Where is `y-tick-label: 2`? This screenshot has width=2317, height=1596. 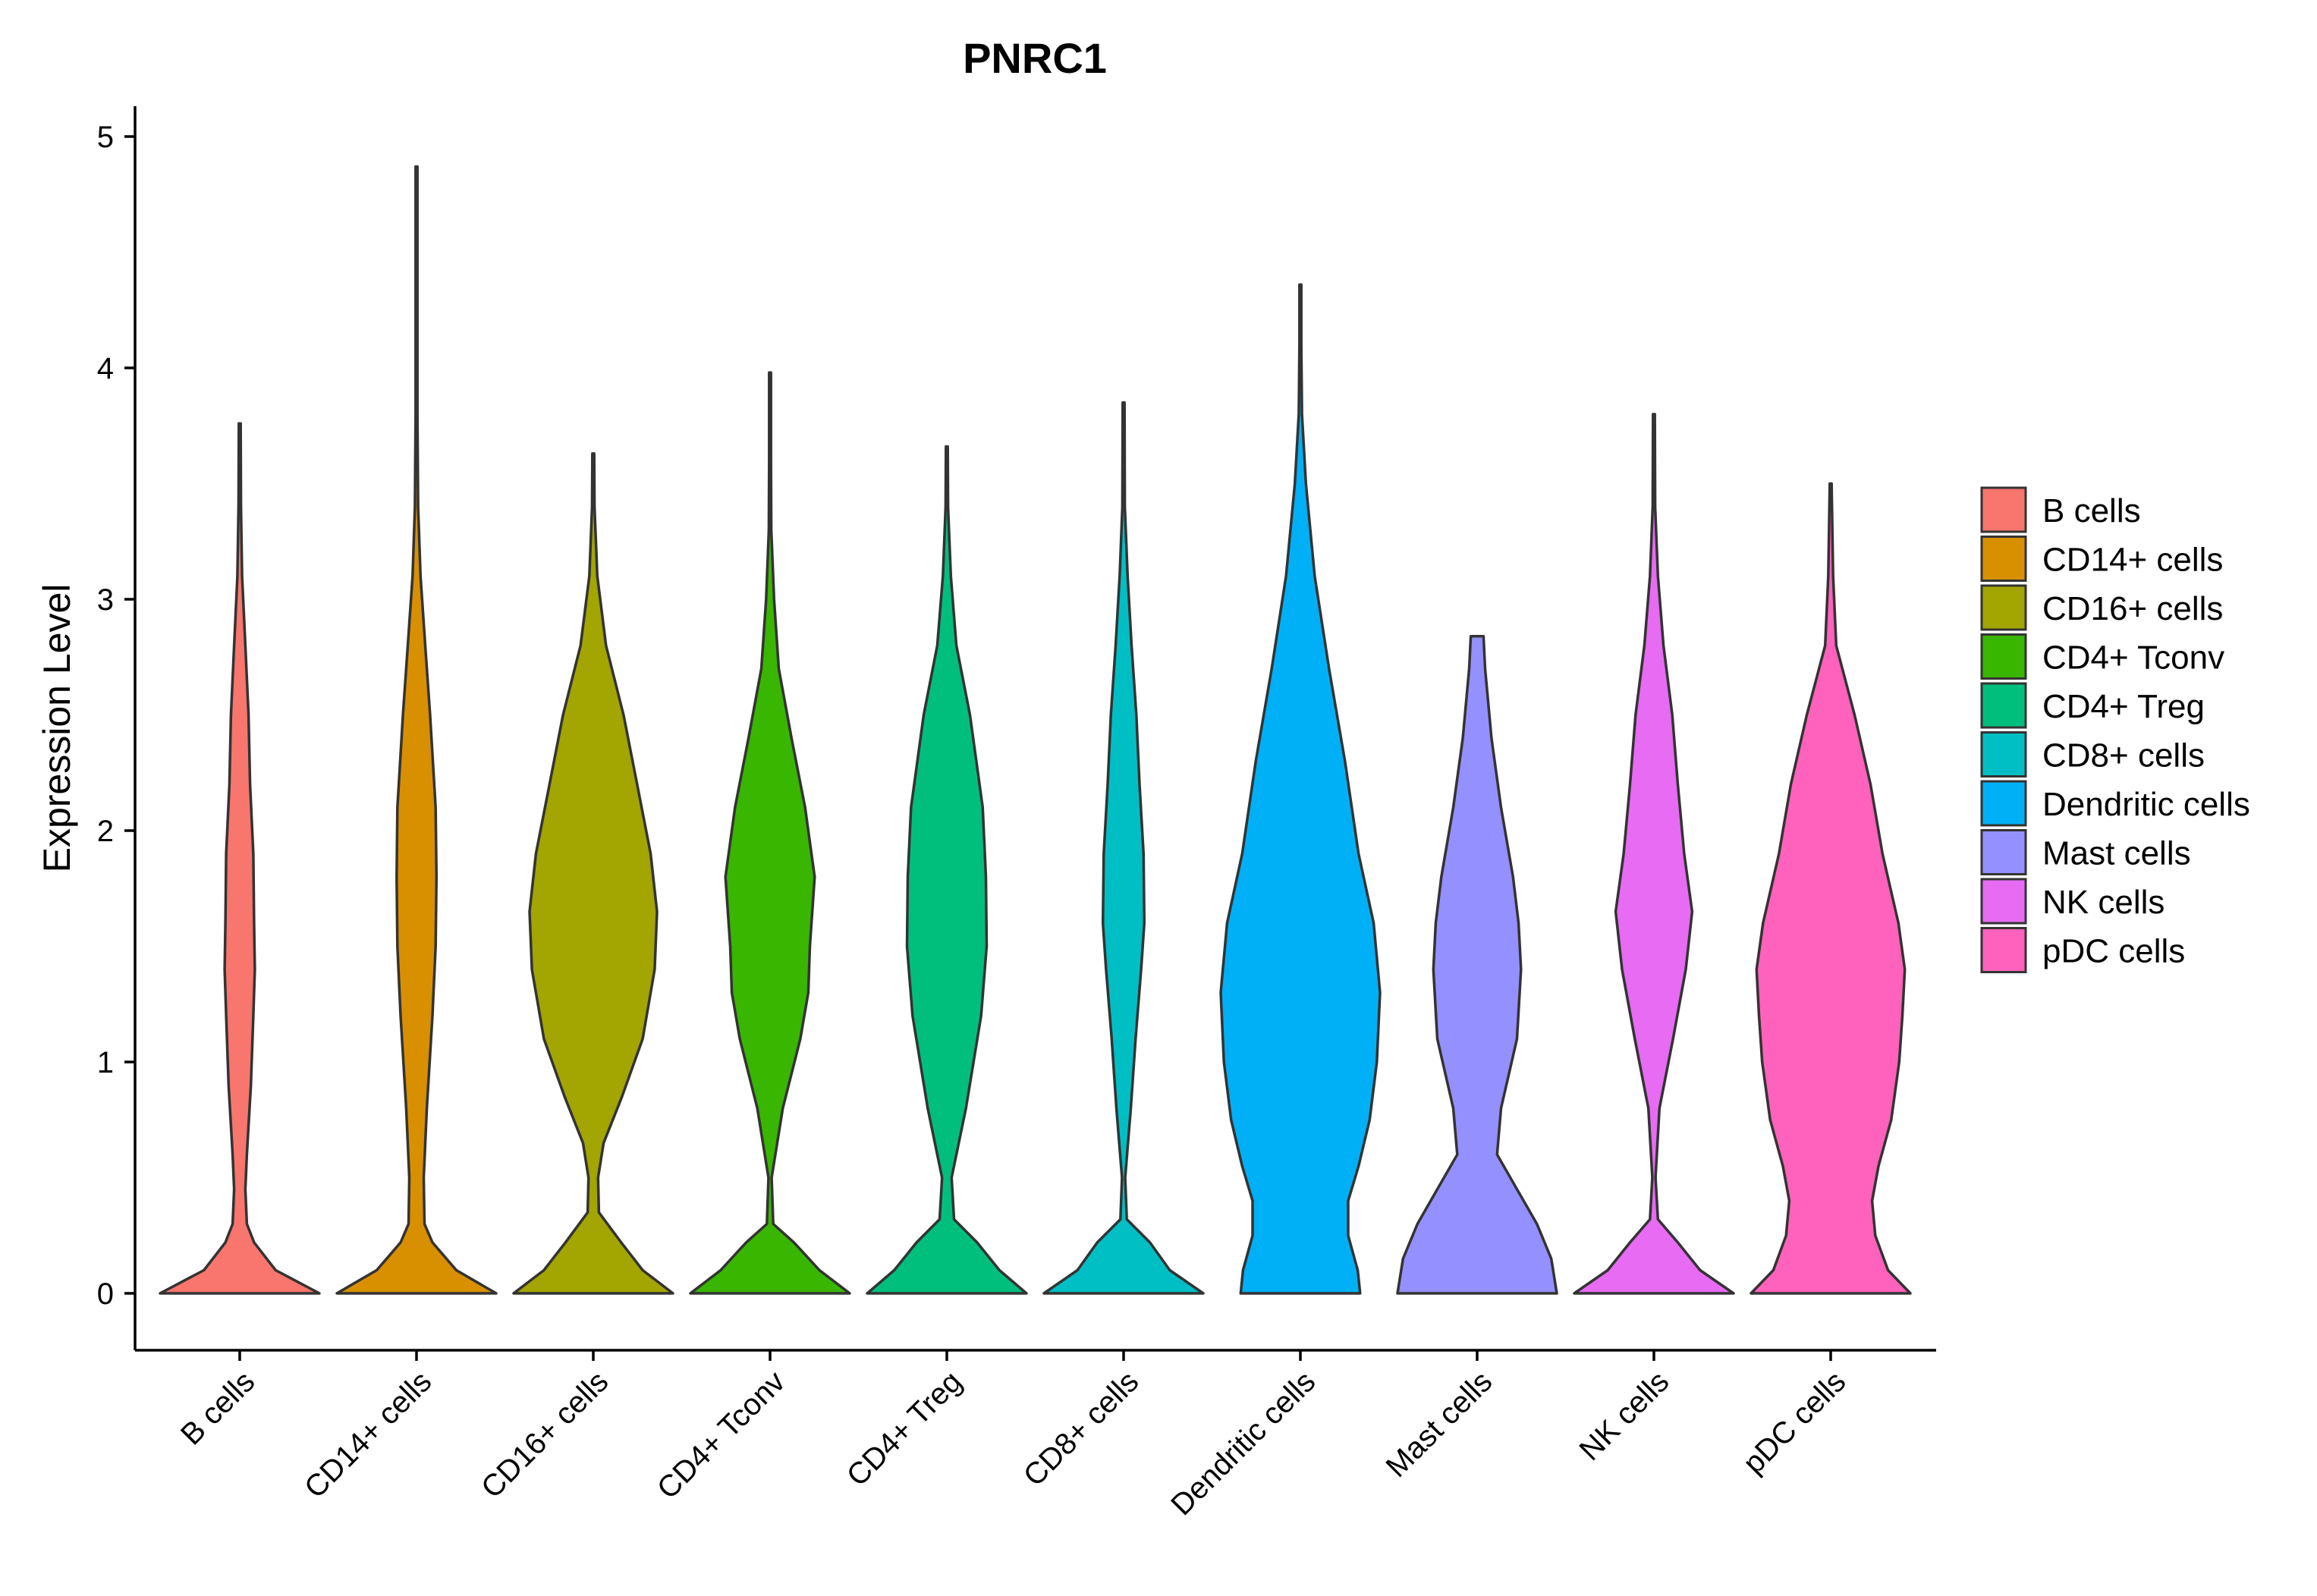 y-tick-label: 2 is located at coordinates (105, 832).